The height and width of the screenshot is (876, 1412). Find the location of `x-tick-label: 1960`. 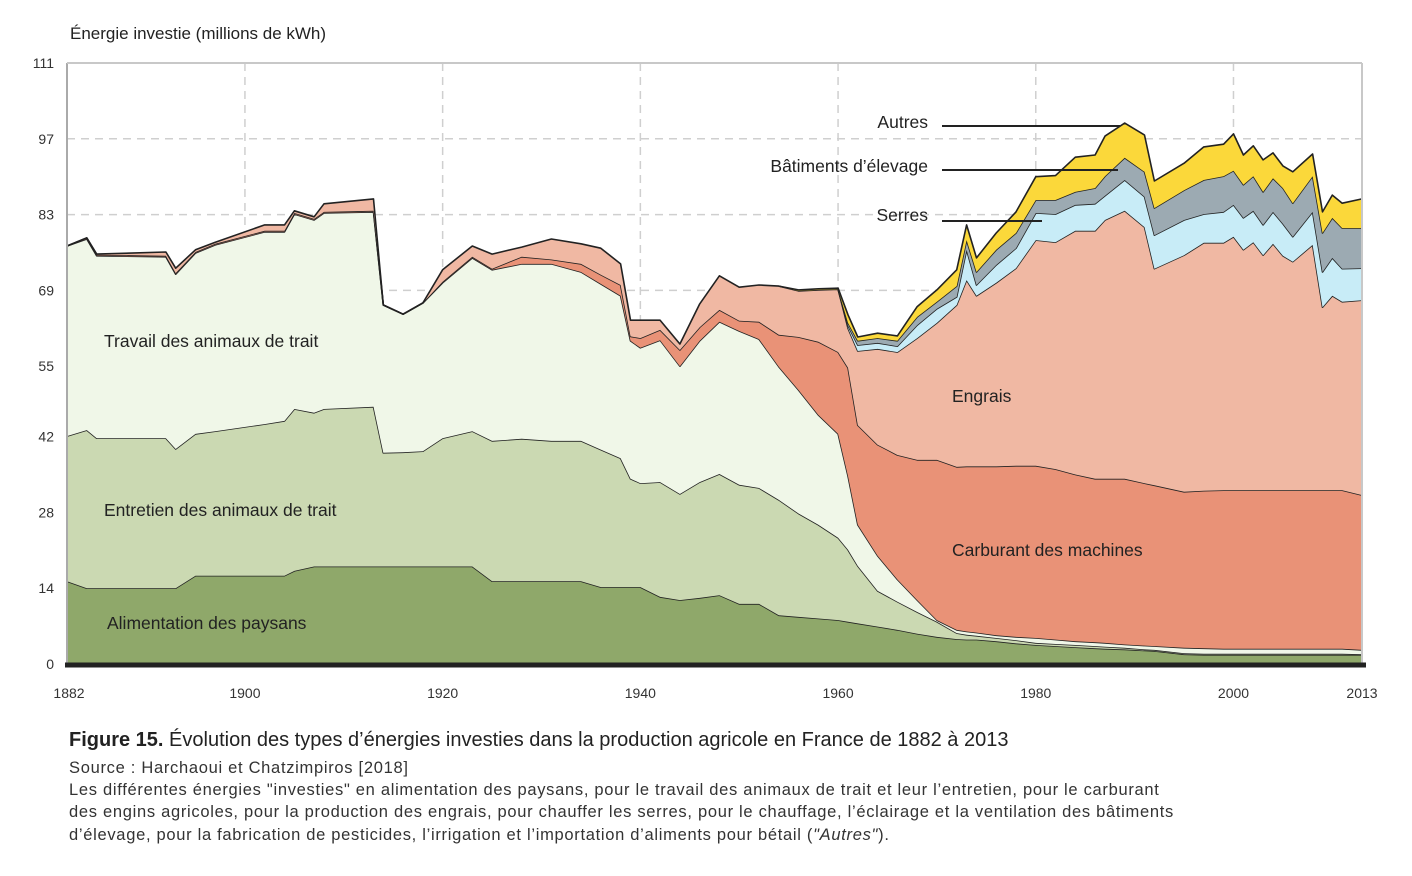

x-tick-label: 1960 is located at coordinates (837, 693).